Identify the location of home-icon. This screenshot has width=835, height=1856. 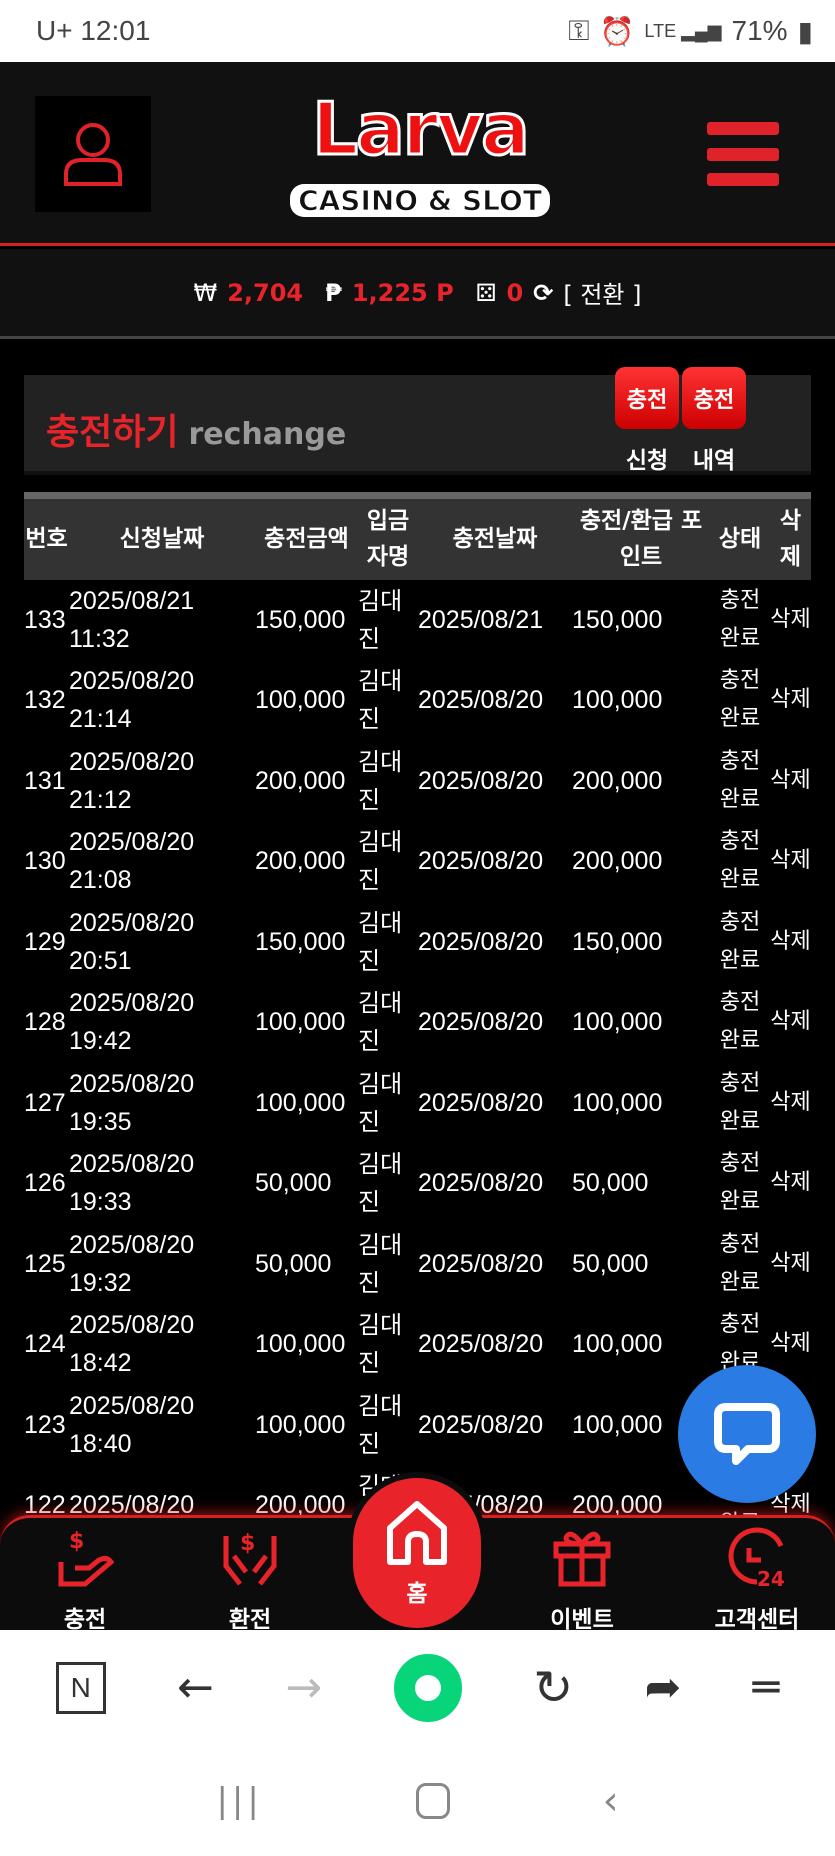
(417, 1533).